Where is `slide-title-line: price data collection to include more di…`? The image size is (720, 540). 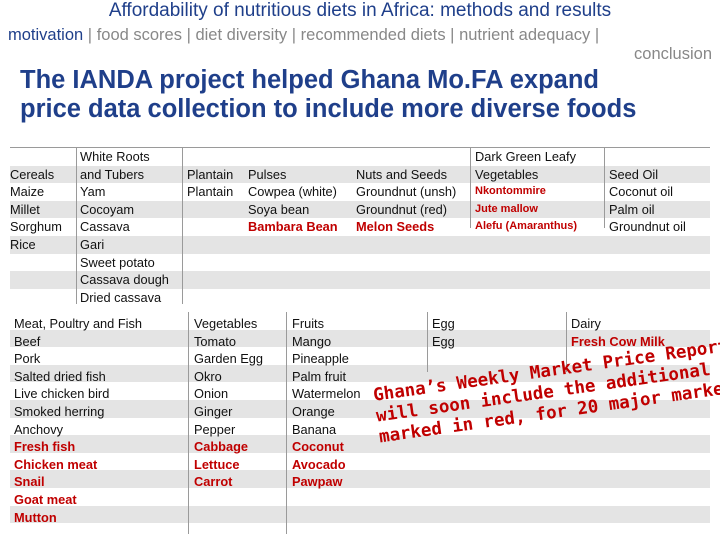 slide-title-line: price data collection to include more di… is located at coordinates (328, 109).